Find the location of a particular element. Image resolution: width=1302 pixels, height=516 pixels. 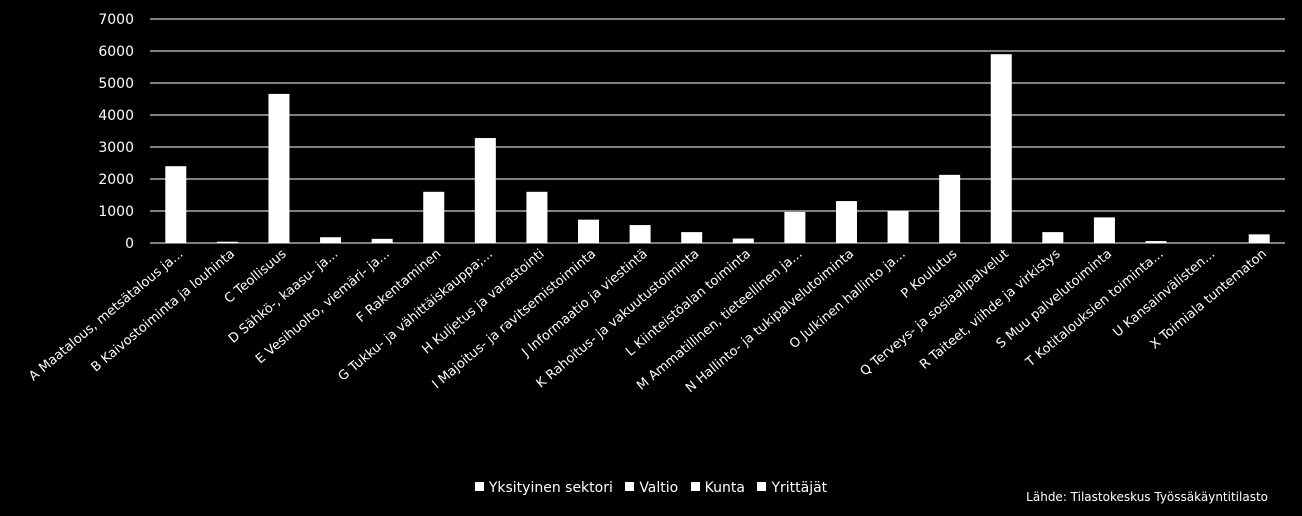

legend-label: Valtio is located at coordinates (659, 488).